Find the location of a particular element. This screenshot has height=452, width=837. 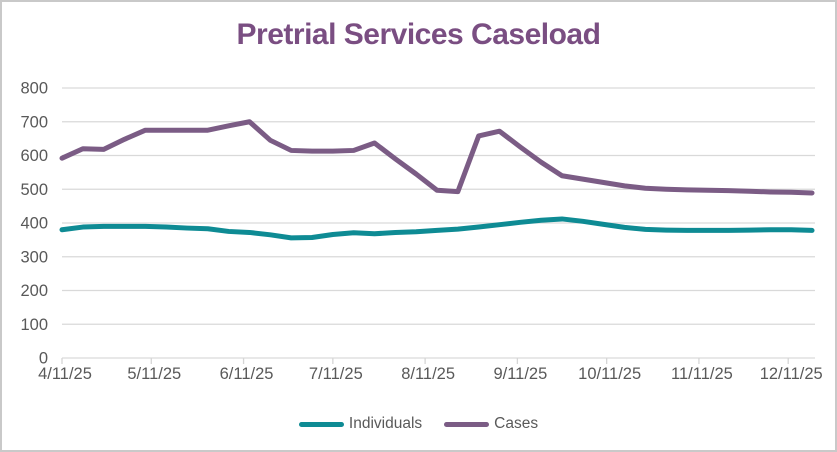

legend: Individuals Cases is located at coordinates (418, 424).